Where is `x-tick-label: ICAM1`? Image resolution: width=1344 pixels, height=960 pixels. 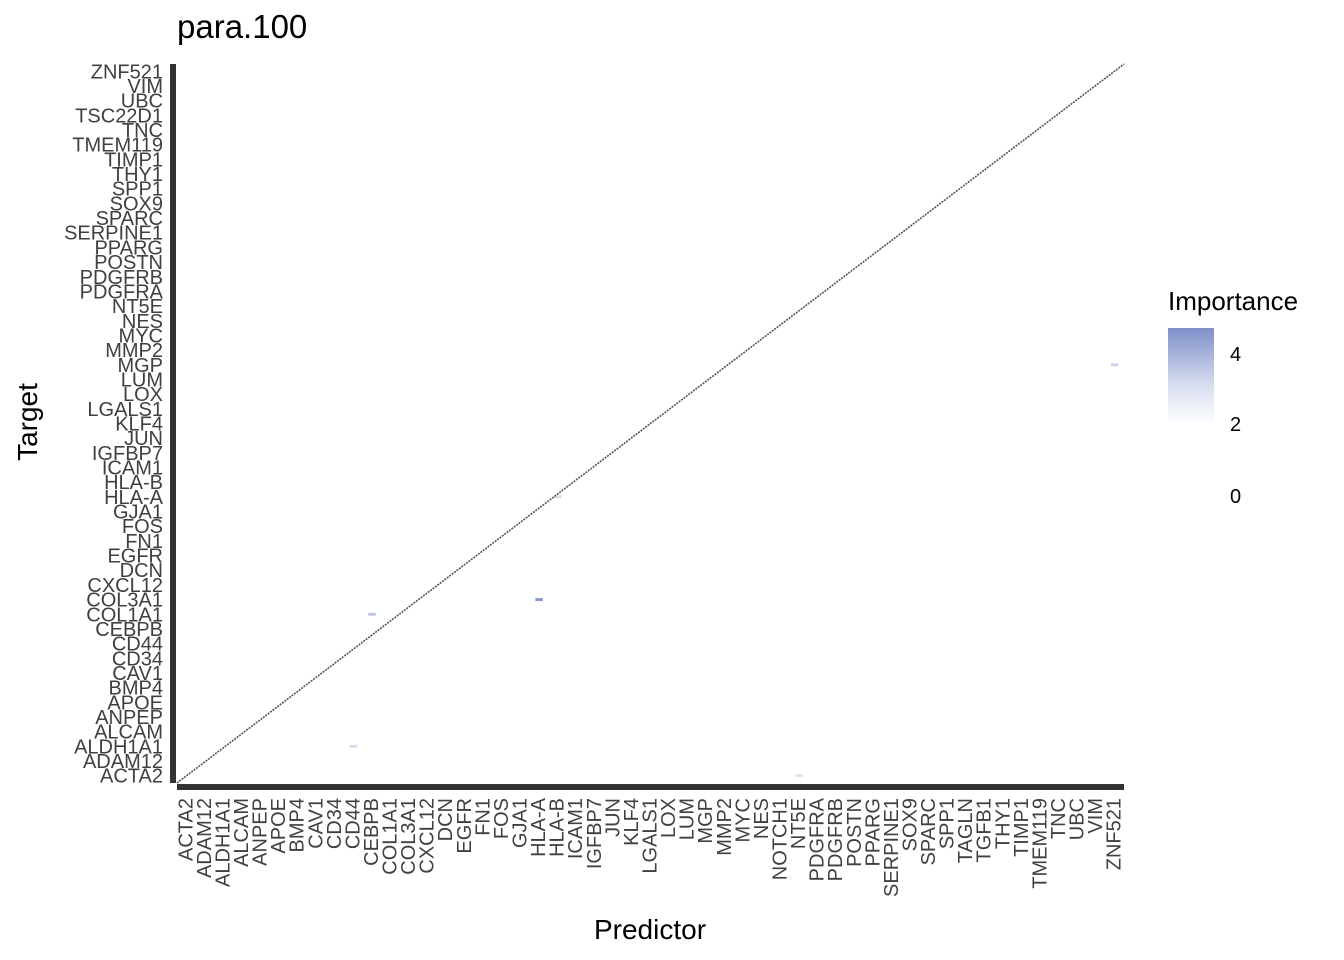 x-tick-label: ICAM1 is located at coordinates (576, 828).